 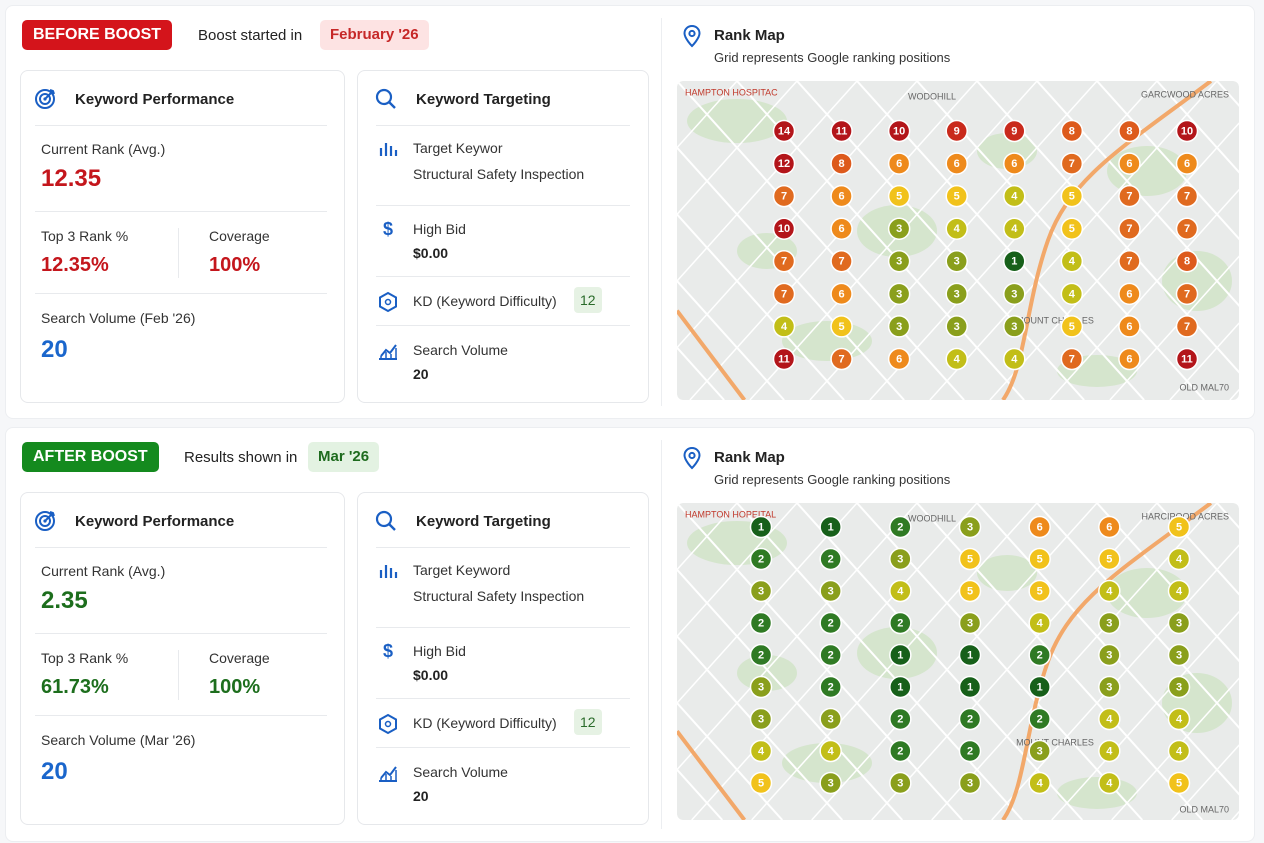 I want to click on top3-value: 61.73%, so click(x=75, y=687).